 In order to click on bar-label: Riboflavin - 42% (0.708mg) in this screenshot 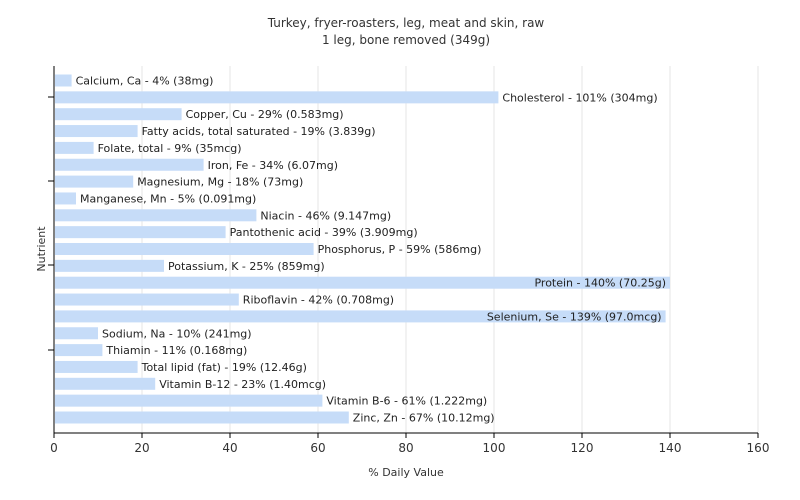, I will do `click(318, 300)`.